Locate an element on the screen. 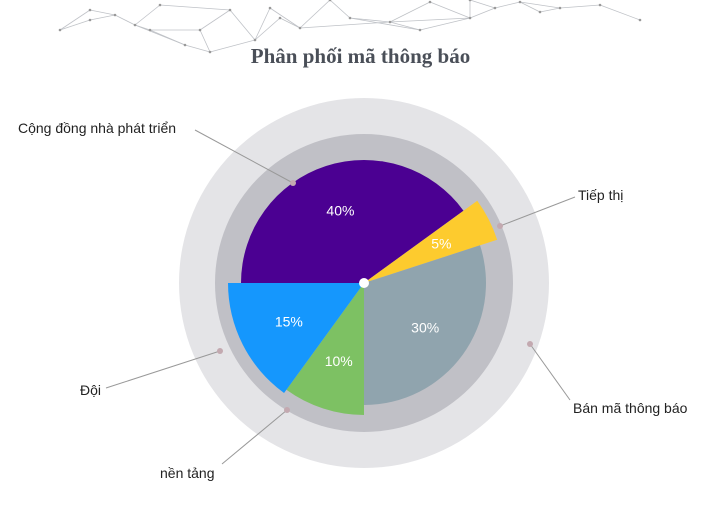 The image size is (721, 508). slice-value-label: 30% is located at coordinates (425, 327).